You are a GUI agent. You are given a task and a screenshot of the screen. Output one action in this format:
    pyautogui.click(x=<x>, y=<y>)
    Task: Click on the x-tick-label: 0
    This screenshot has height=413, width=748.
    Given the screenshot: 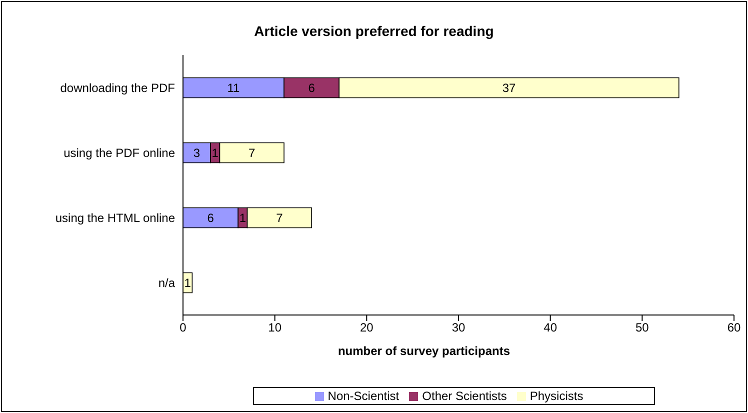 What is the action you would take?
    pyautogui.click(x=183, y=327)
    